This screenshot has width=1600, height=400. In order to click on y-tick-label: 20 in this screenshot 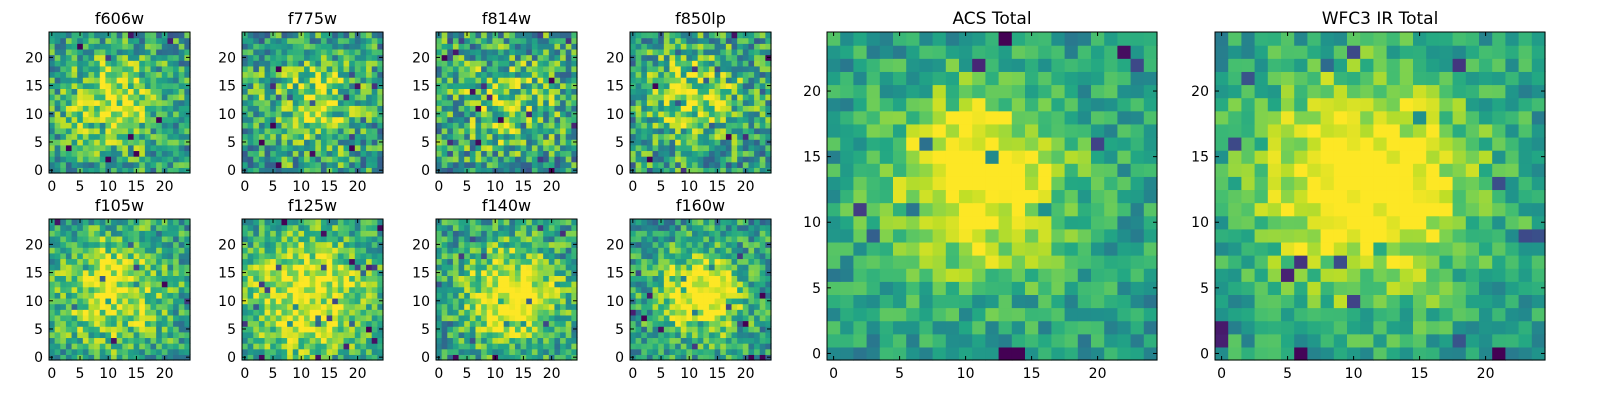, I will do `click(615, 58)`.